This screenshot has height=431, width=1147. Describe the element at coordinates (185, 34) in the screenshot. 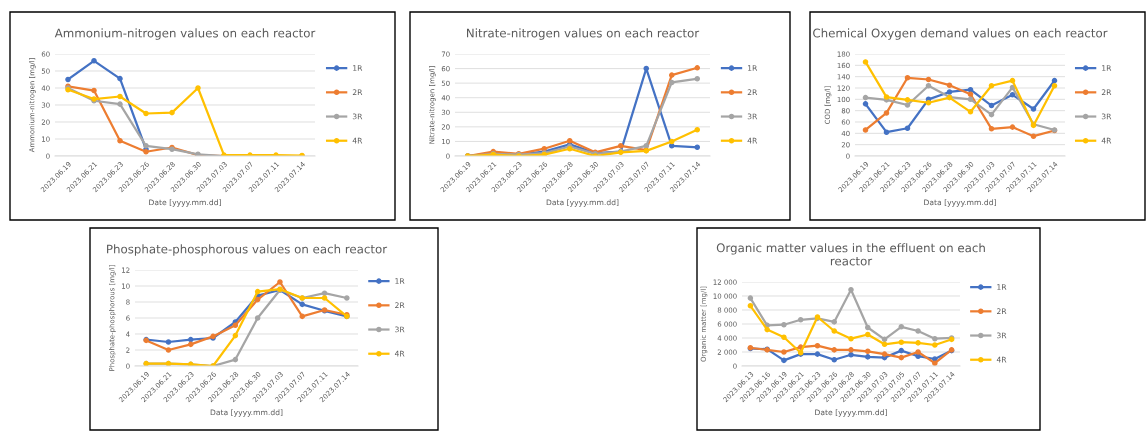

I see `chart-title: Ammonium-nitrogen values on each reactor` at that location.